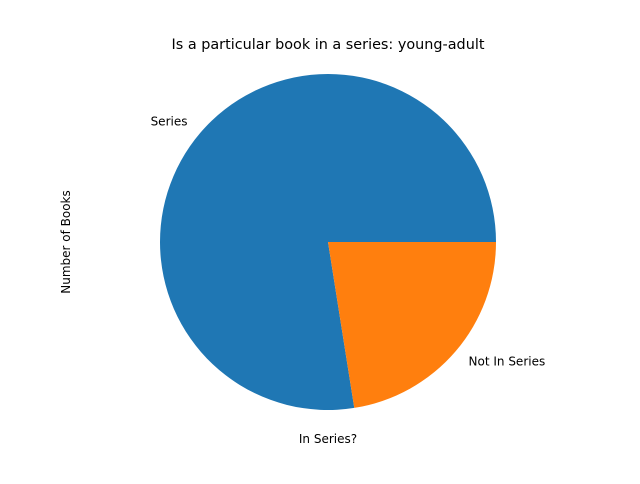 This screenshot has height=484, width=640. What do you see at coordinates (412, 325) in the screenshot?
I see `pie-slice-not-in-series` at bounding box center [412, 325].